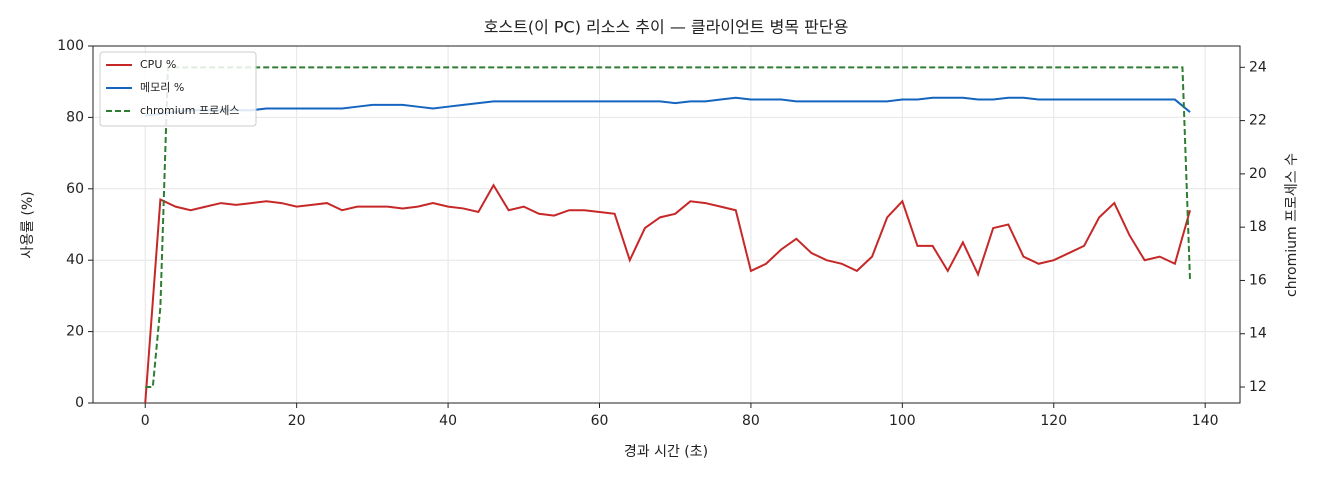  Describe the element at coordinates (28, 224) in the screenshot. I see `y-axis-label: 사용률 (%)` at that location.